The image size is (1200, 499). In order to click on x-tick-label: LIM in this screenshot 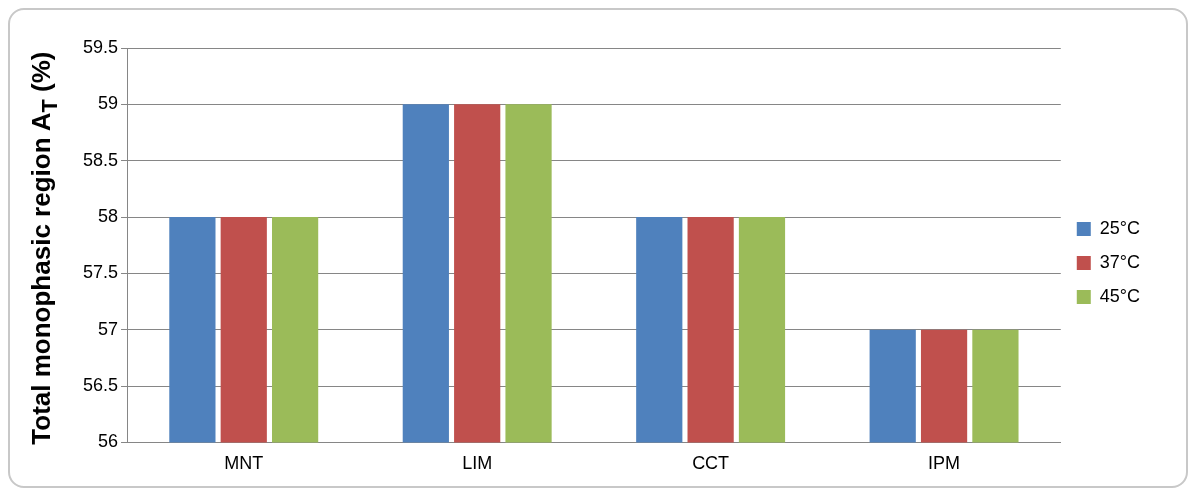, I will do `click(477, 463)`.